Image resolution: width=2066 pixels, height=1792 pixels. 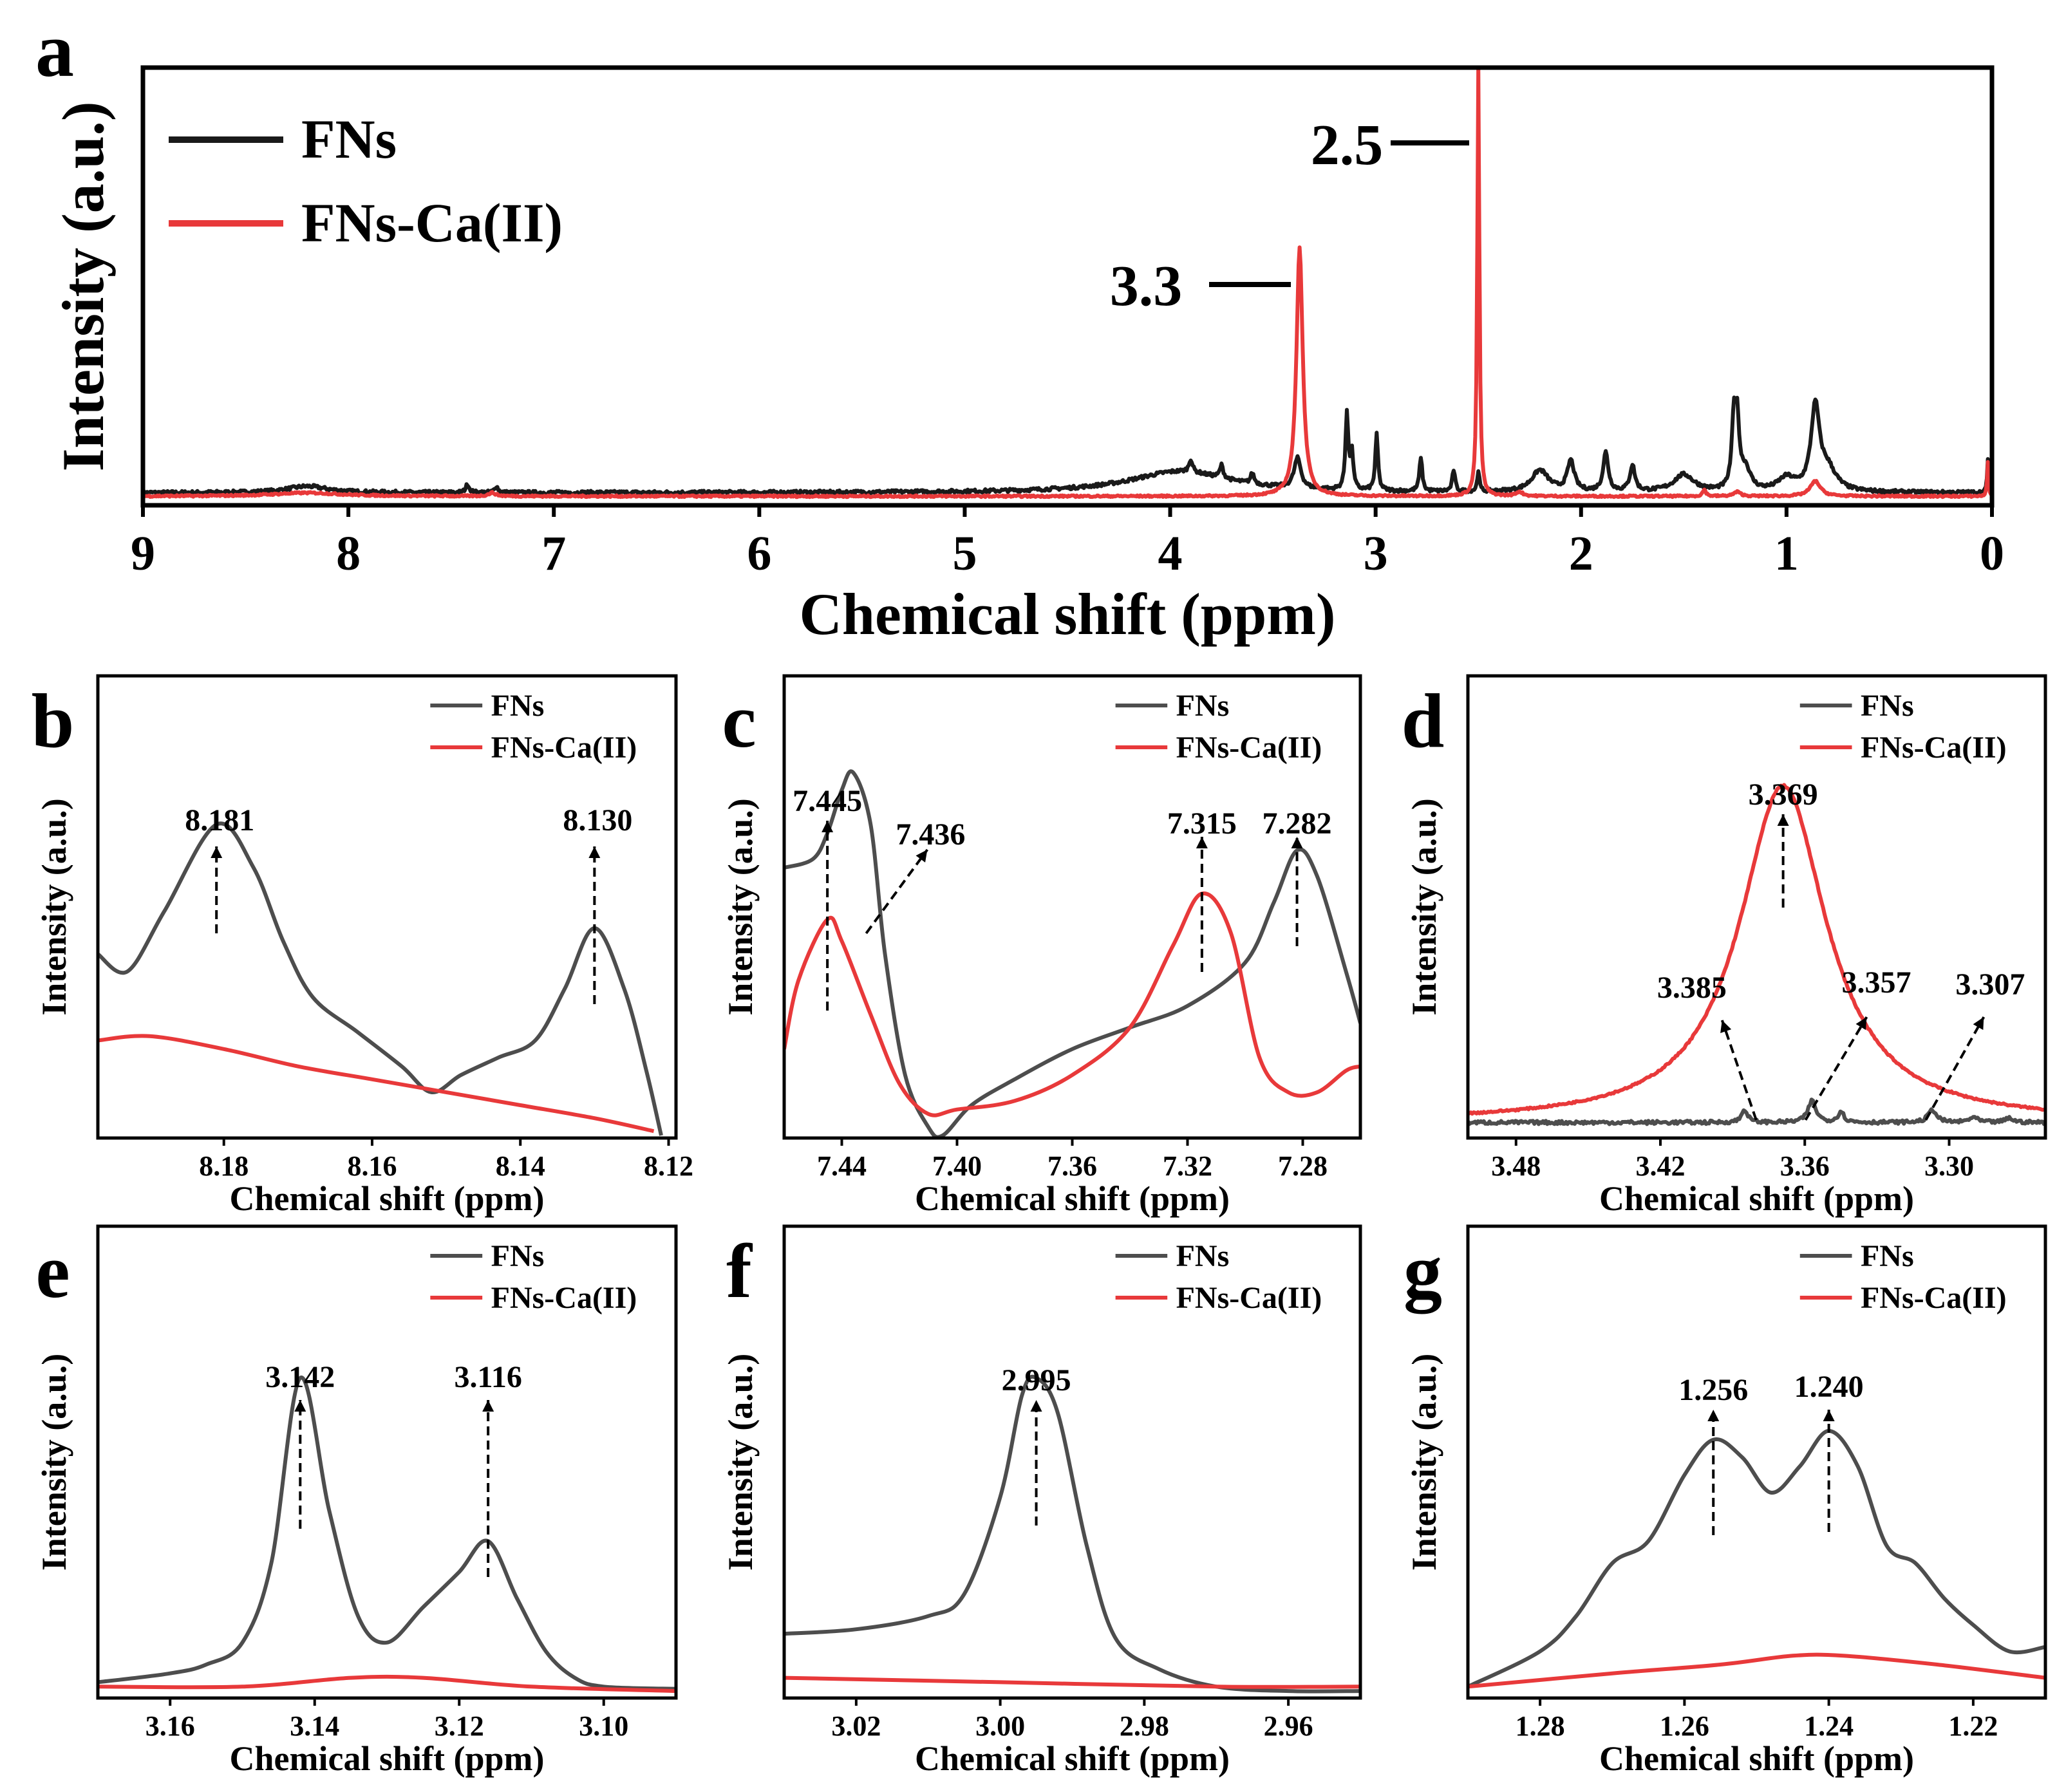 What do you see at coordinates (349, 139) in the screenshot?
I see `legend-label-a-fns: FNs` at bounding box center [349, 139].